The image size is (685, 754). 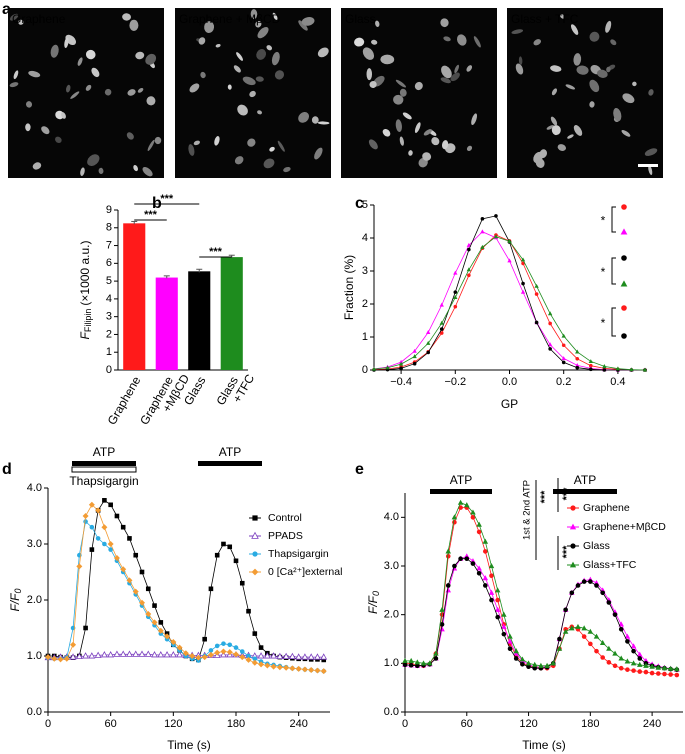 What do you see at coordinates (461, 480) in the screenshot?
I see `stimulus-label: ATP` at bounding box center [461, 480].